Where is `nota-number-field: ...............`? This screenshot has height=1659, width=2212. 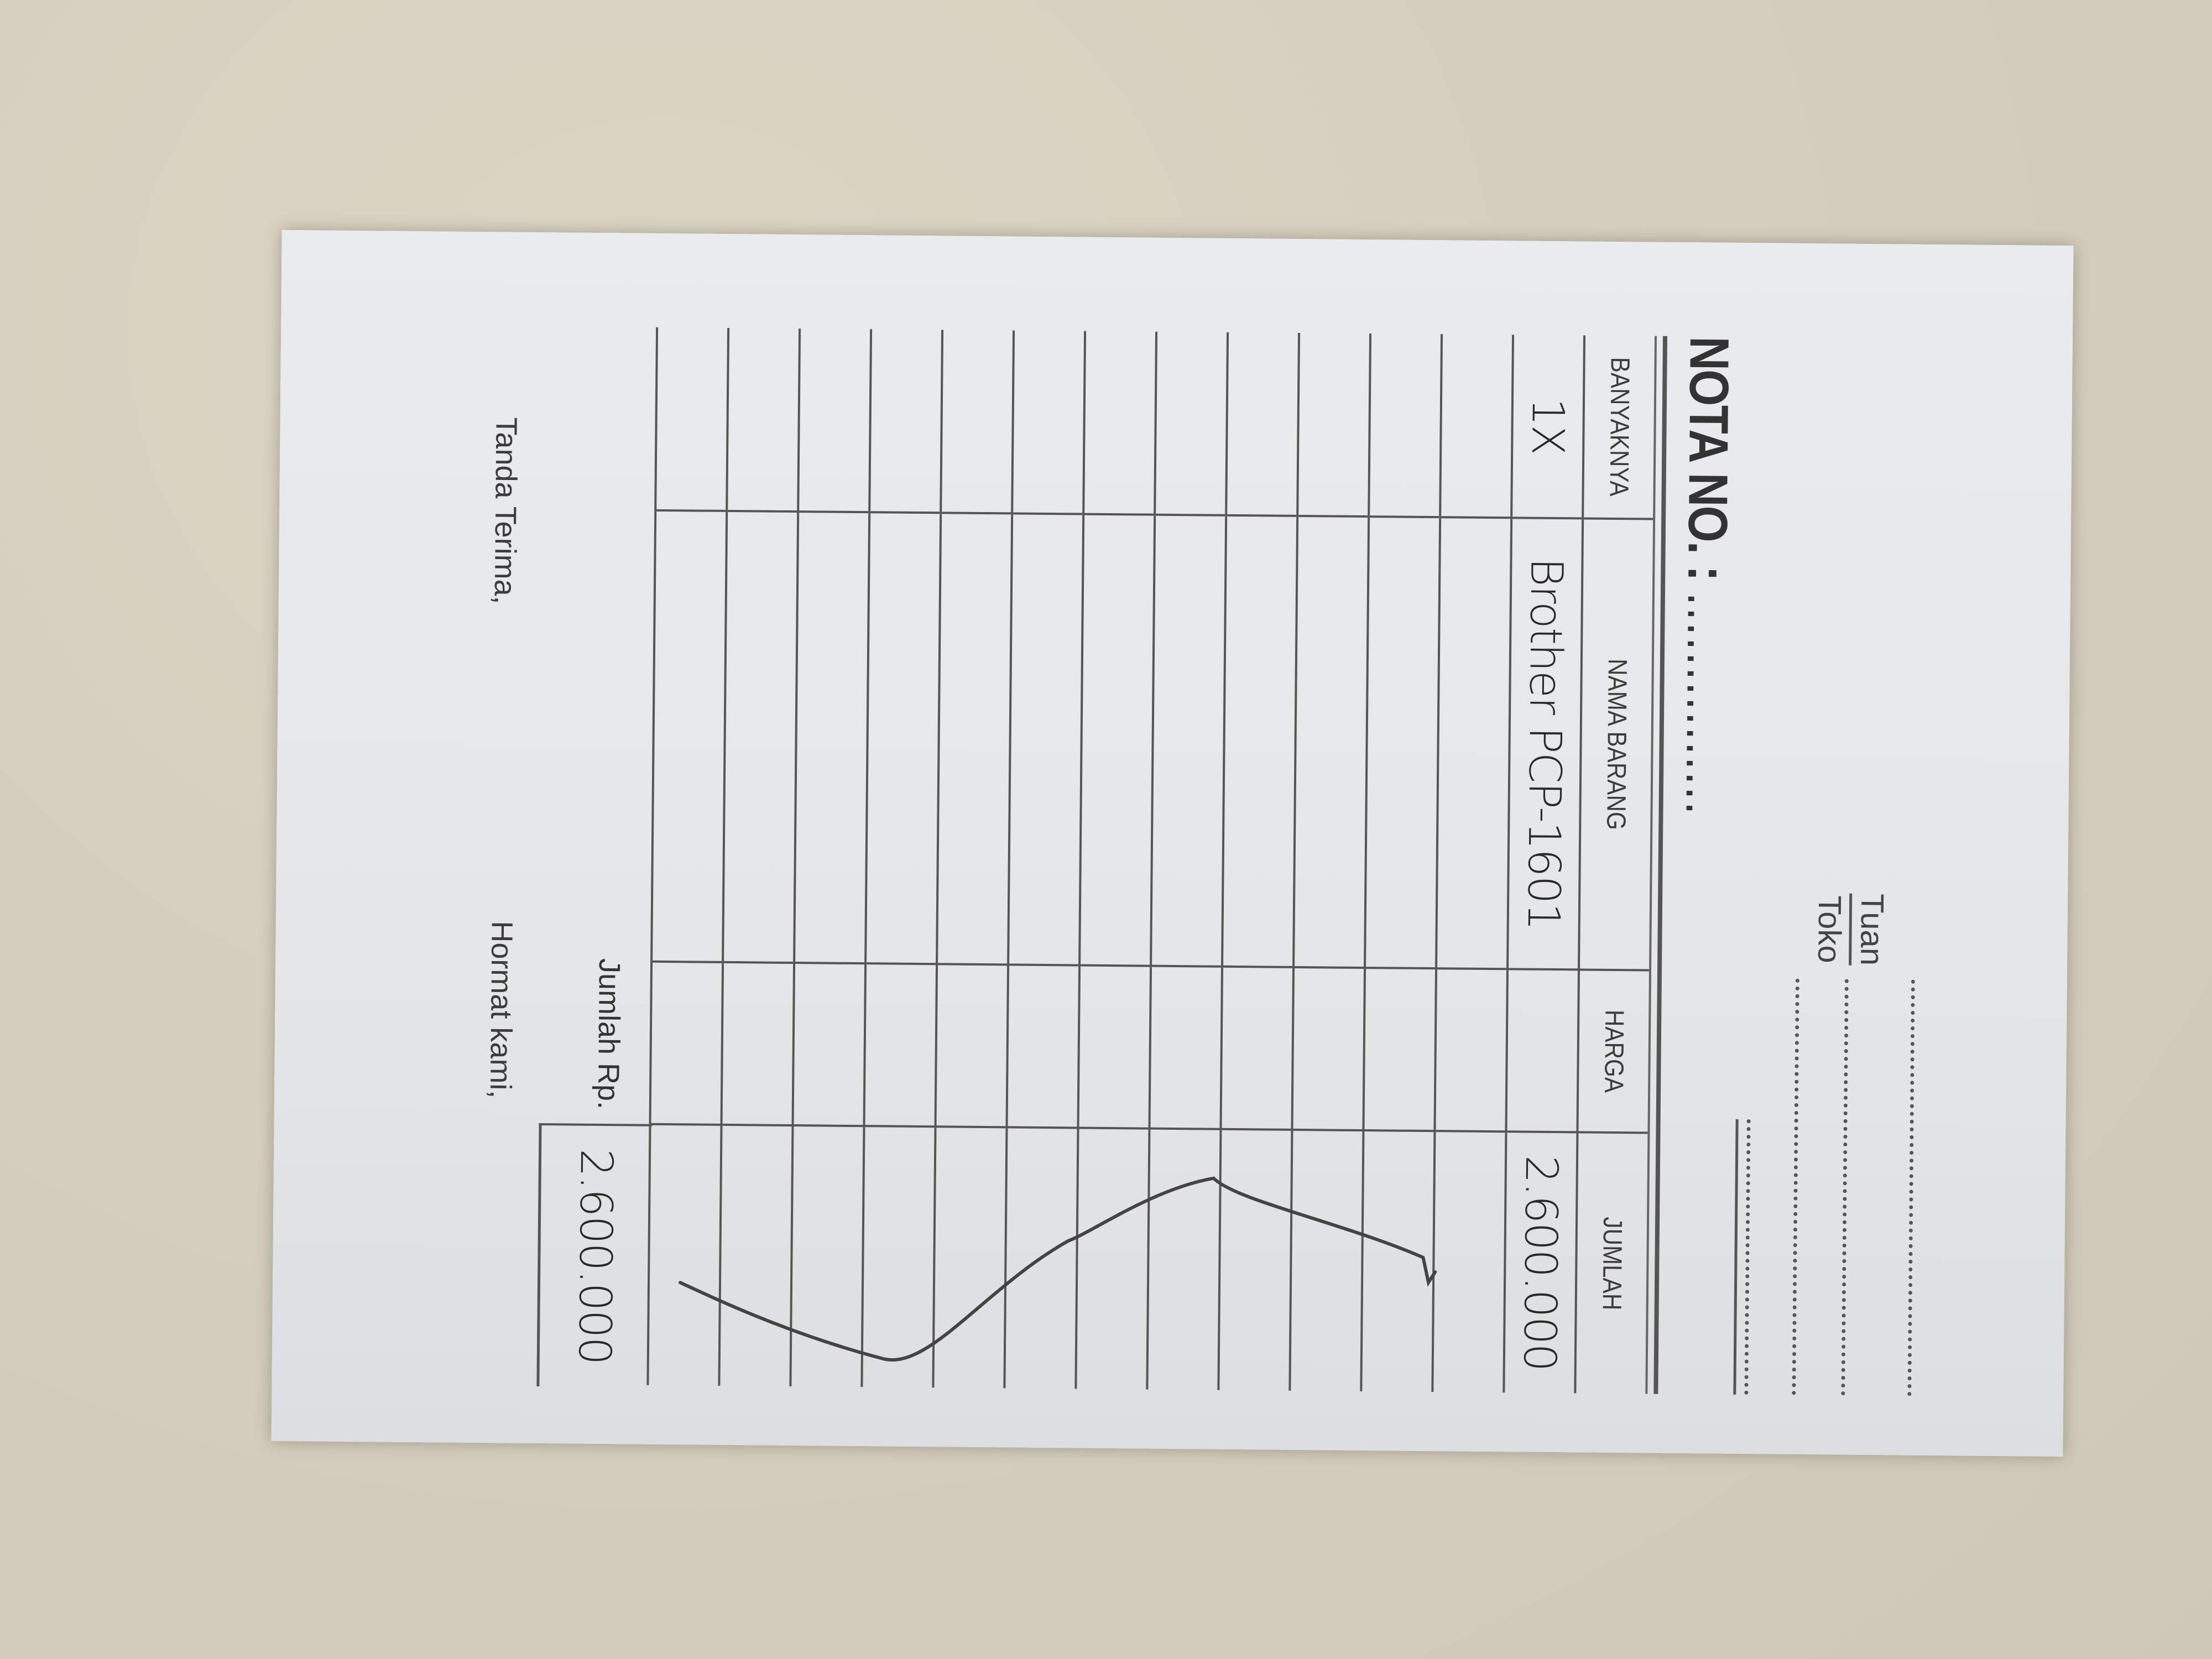 nota-number-field: ............... is located at coordinates (1706, 705).